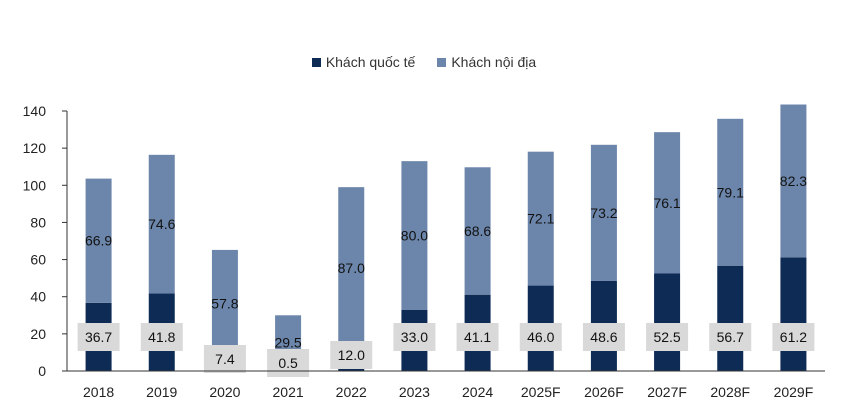  I want to click on data-label-domestic: 76.1, so click(666, 203).